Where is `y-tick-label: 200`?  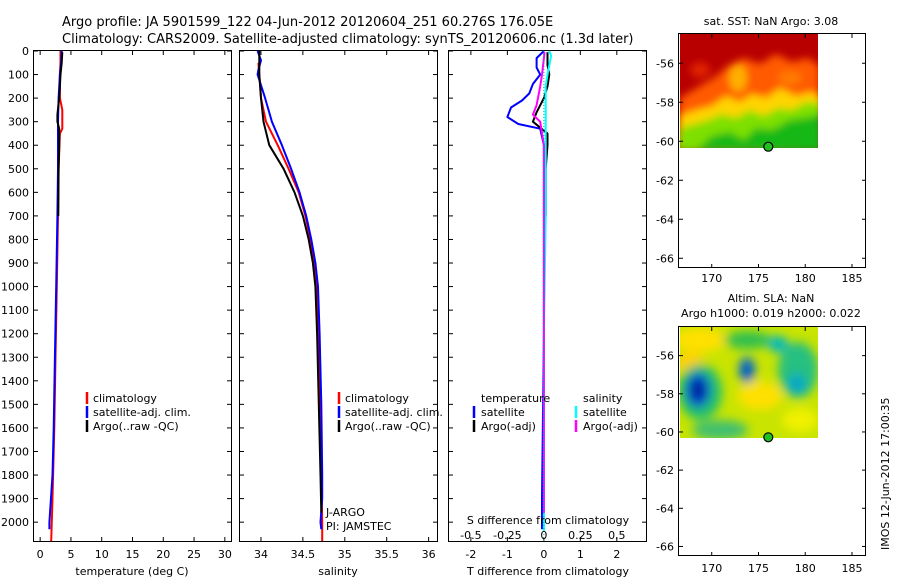
y-tick-label: 200 is located at coordinates (18, 98).